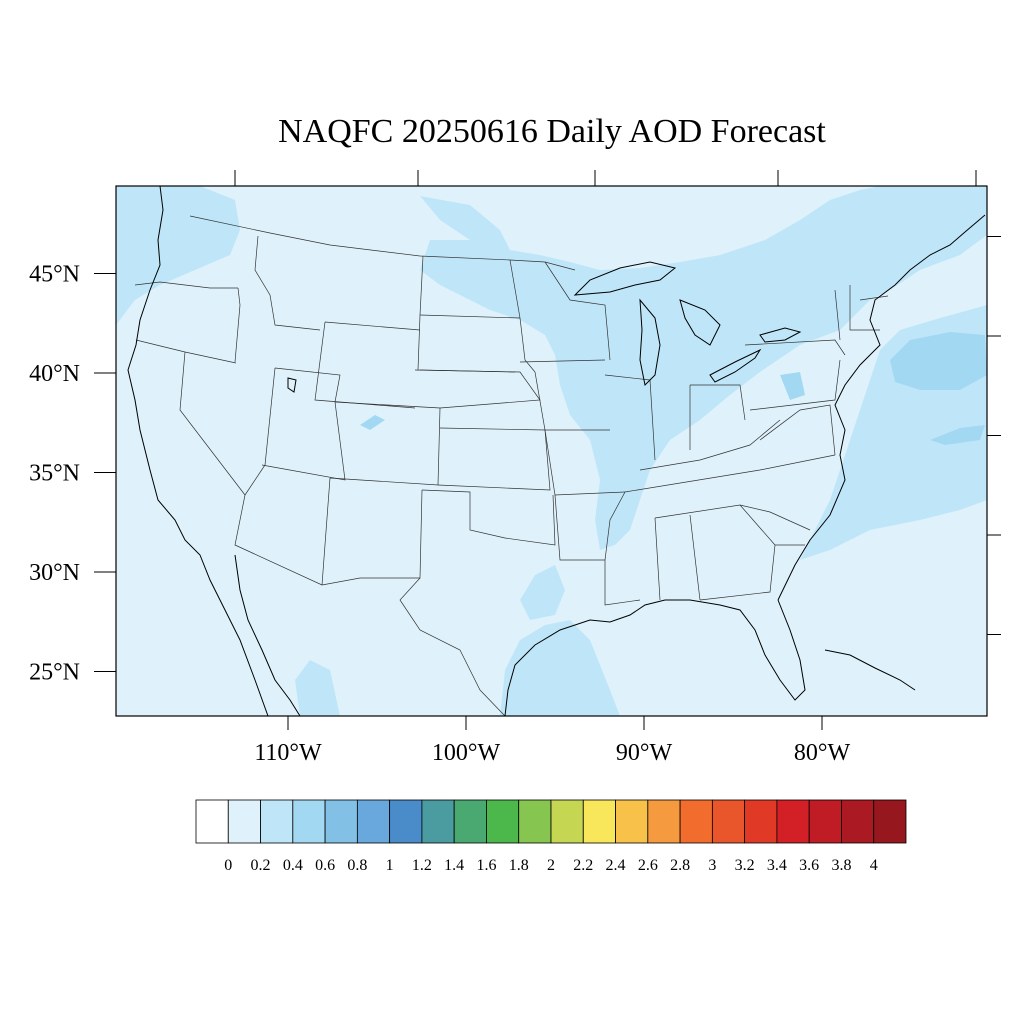 This screenshot has height=1029, width=1024. What do you see at coordinates (616, 865) in the screenshot?
I see `colorbar-label: 2.4` at bounding box center [616, 865].